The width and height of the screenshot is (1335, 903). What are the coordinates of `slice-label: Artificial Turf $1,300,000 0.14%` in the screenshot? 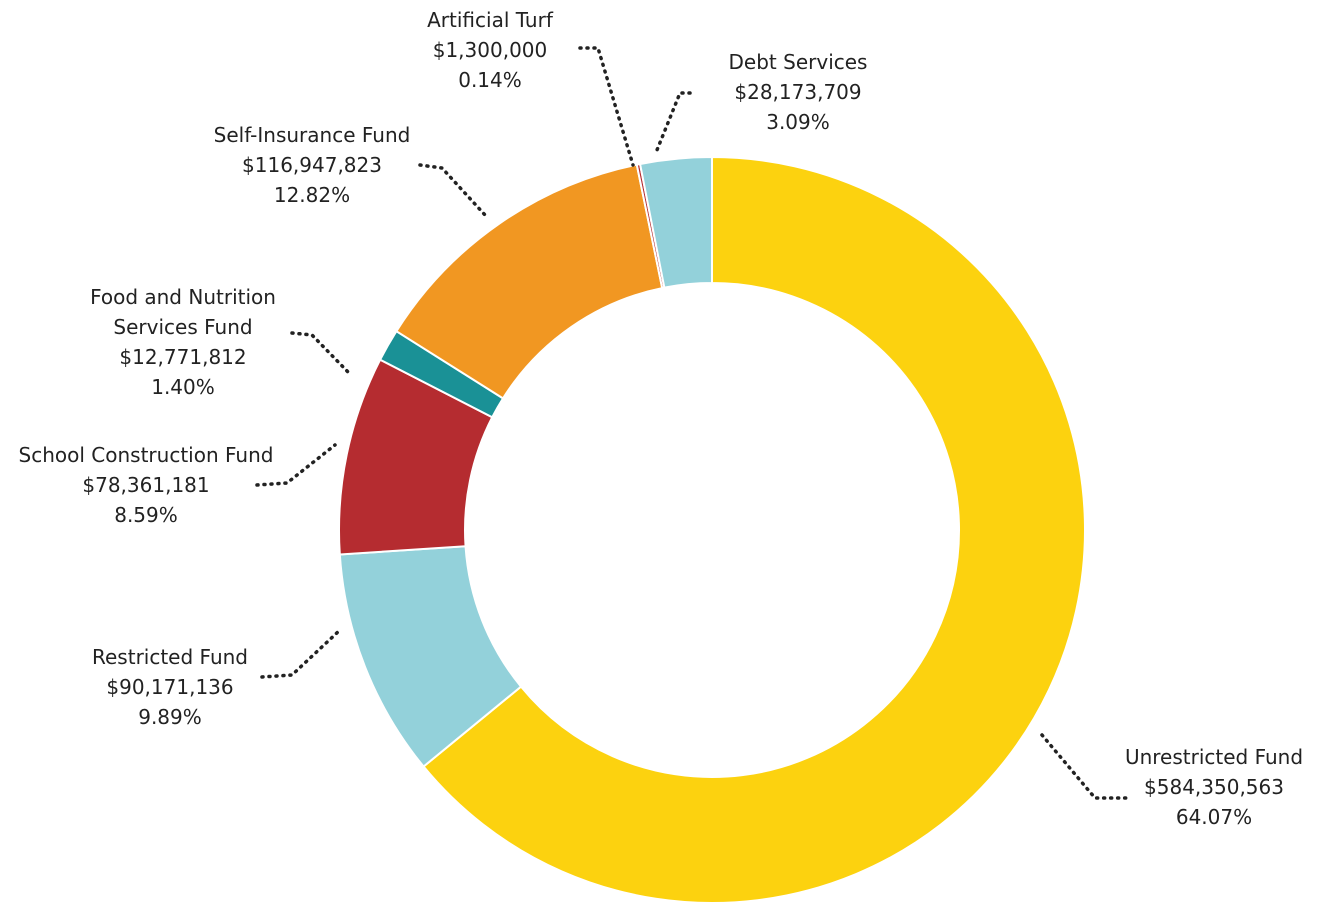 It's located at (490, 50).